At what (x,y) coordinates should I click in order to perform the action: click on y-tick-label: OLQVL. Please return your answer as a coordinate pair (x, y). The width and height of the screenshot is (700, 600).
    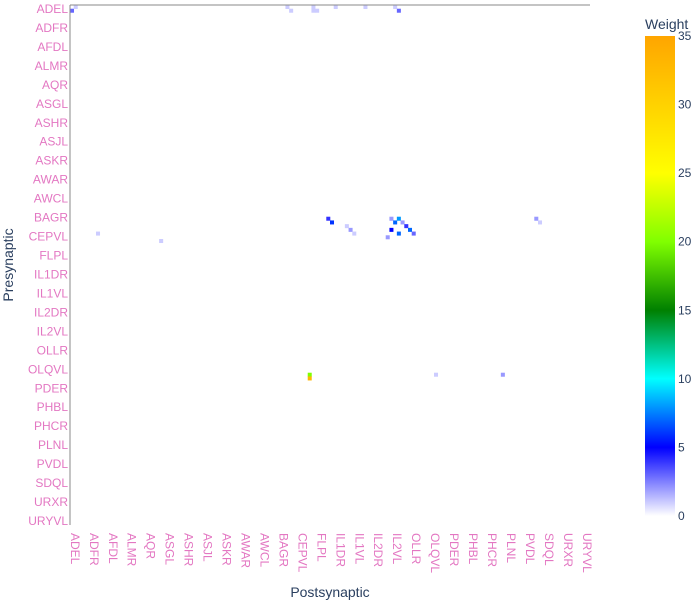
    Looking at the image, I should click on (48, 369).